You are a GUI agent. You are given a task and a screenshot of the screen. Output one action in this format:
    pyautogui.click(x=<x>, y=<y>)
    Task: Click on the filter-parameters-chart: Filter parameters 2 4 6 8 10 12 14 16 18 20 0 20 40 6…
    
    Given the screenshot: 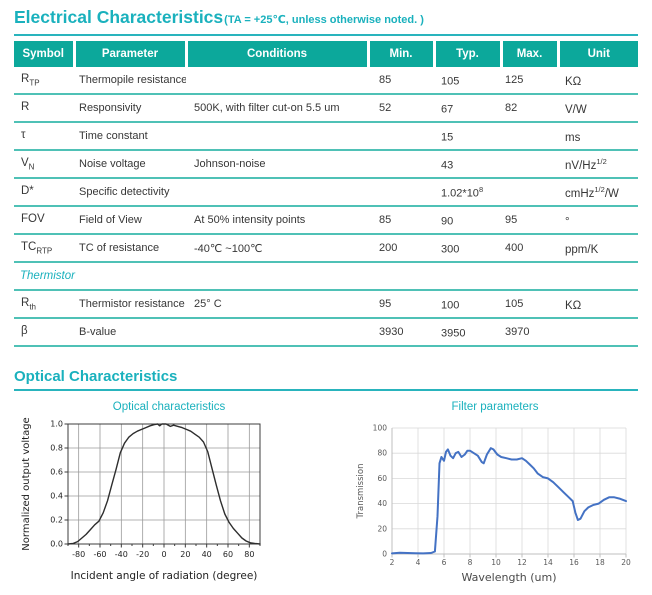 What is the action you would take?
    pyautogui.click(x=495, y=497)
    